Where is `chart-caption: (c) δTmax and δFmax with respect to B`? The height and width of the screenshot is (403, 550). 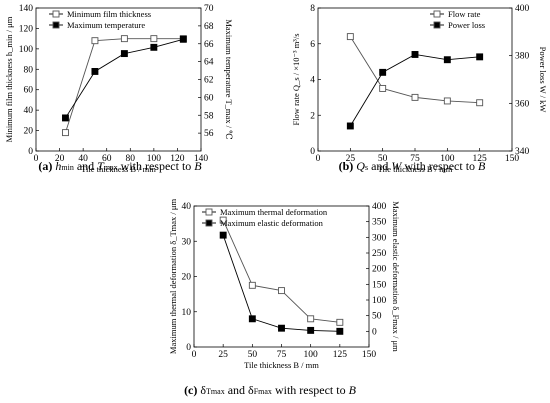
chart-caption: (c) δTmax and δFmax with respect to B is located at coordinates (270, 390).